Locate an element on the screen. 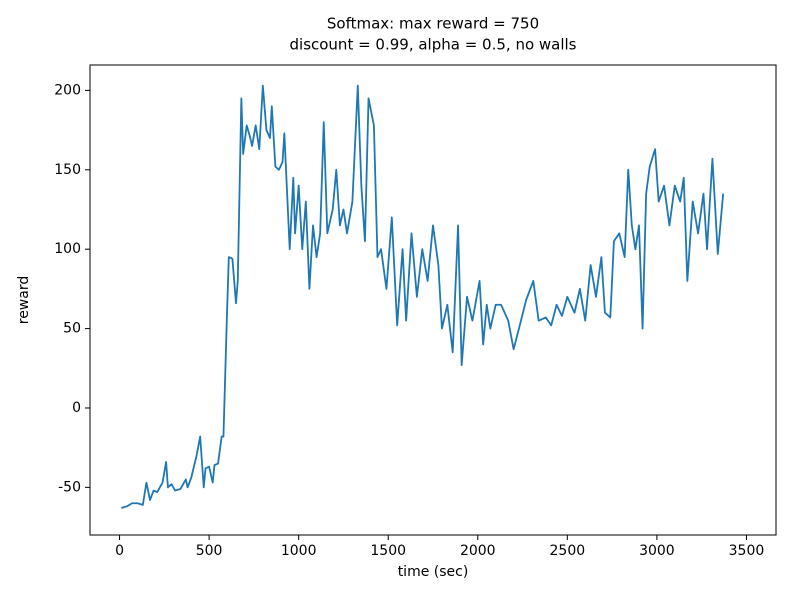 Image resolution: width=793 pixels, height=599 pixels. x-tick-label: 2000 is located at coordinates (478, 551).